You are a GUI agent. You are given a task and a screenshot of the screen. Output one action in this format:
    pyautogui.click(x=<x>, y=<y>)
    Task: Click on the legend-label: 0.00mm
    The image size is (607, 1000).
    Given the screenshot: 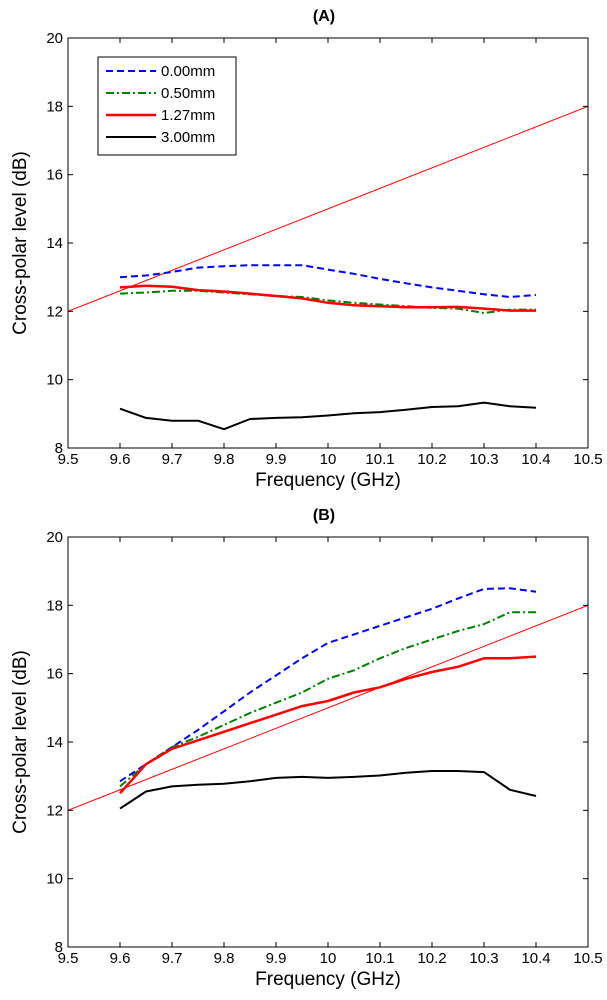 What is the action you would take?
    pyautogui.click(x=188, y=71)
    